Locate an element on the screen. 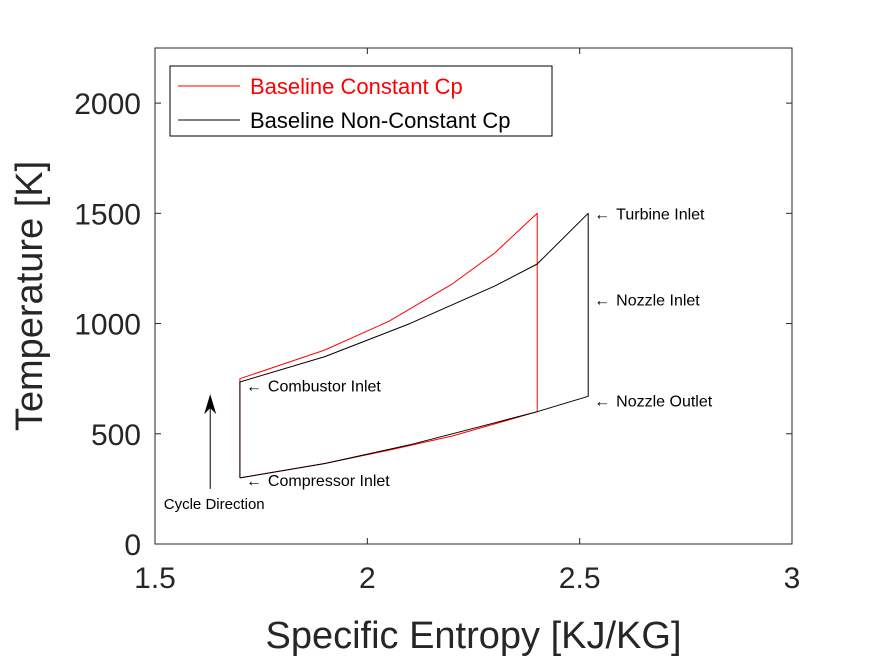  up-arrow-icon is located at coordinates (210, 404).